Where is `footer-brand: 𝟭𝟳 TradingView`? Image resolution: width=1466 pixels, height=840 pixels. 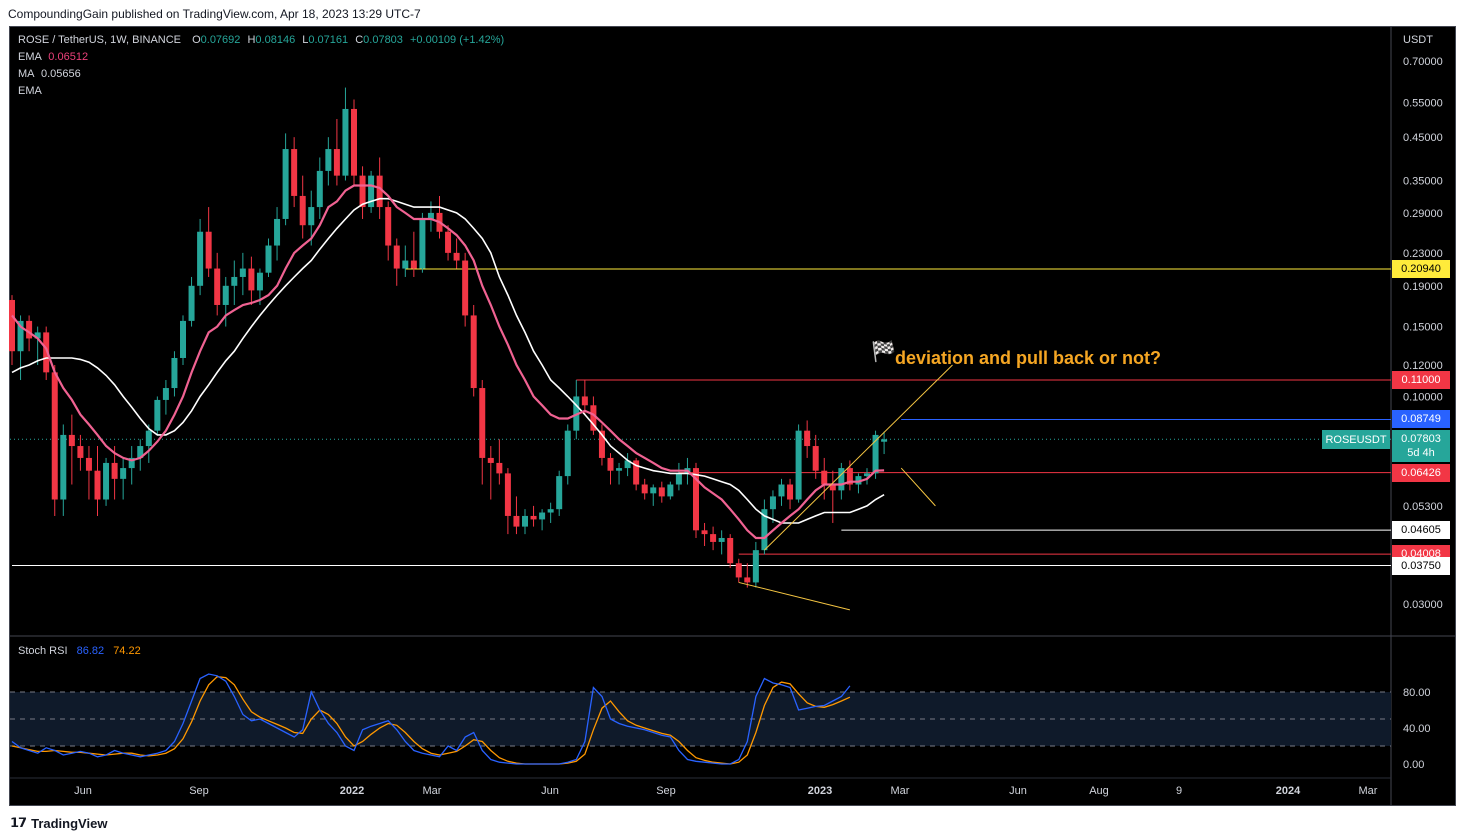
footer-brand: 𝟭𝟳 TradingView is located at coordinates (58, 823).